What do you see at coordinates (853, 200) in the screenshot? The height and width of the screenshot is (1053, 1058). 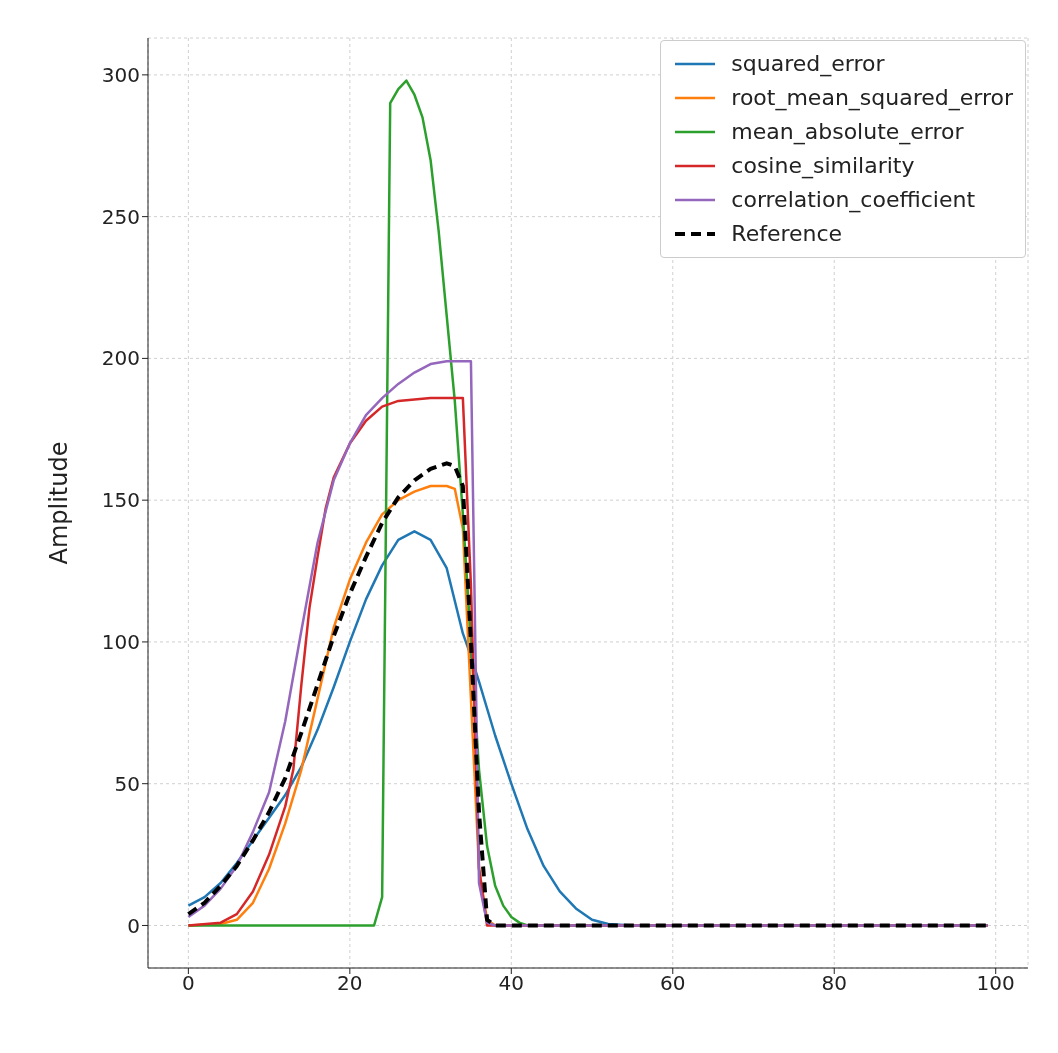 I see `legend-label: correlation_coefficient` at bounding box center [853, 200].